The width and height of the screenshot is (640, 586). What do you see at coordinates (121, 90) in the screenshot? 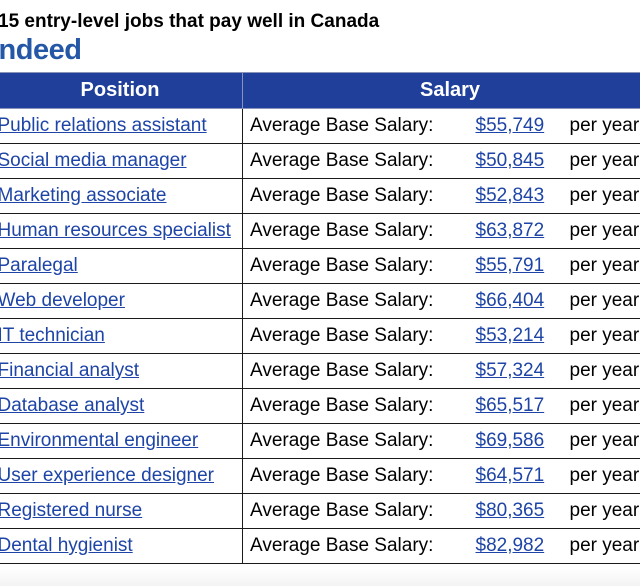
I see `position-column-header: Position` at bounding box center [121, 90].